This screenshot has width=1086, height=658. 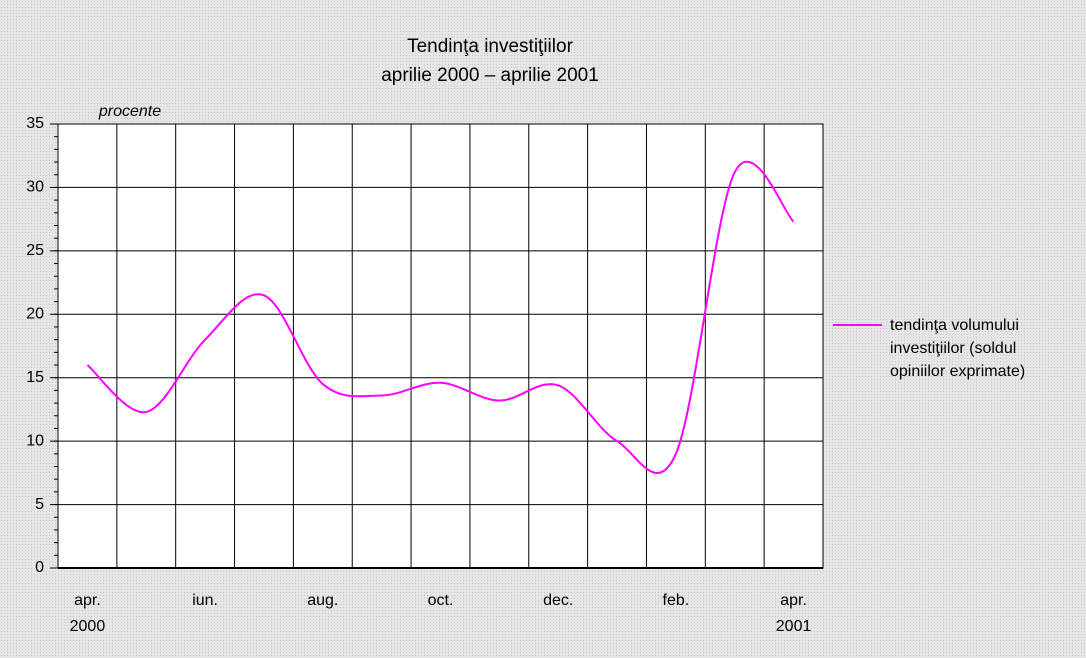 What do you see at coordinates (129, 111) in the screenshot?
I see `y-axis-label: procente` at bounding box center [129, 111].